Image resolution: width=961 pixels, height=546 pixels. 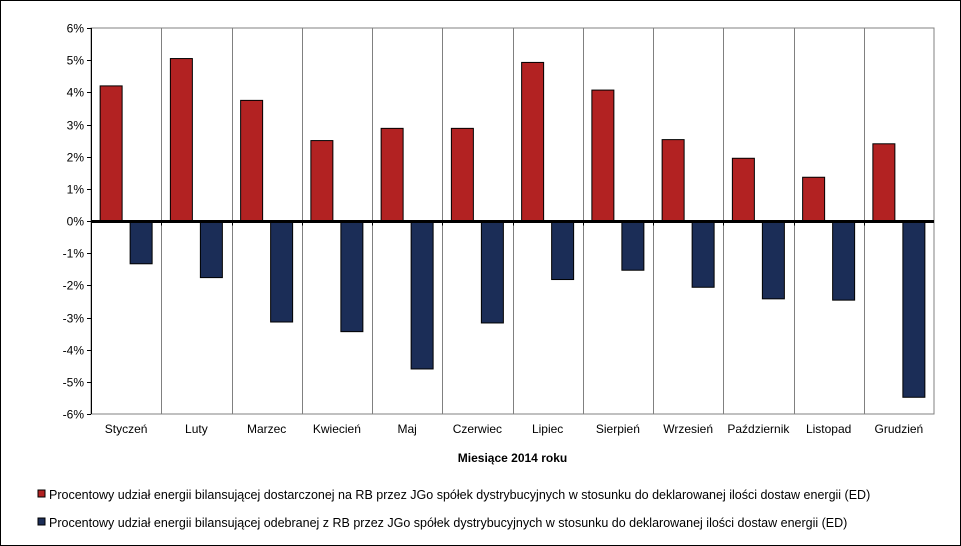 I want to click on y-tick-label: 6%, so click(x=76, y=29).